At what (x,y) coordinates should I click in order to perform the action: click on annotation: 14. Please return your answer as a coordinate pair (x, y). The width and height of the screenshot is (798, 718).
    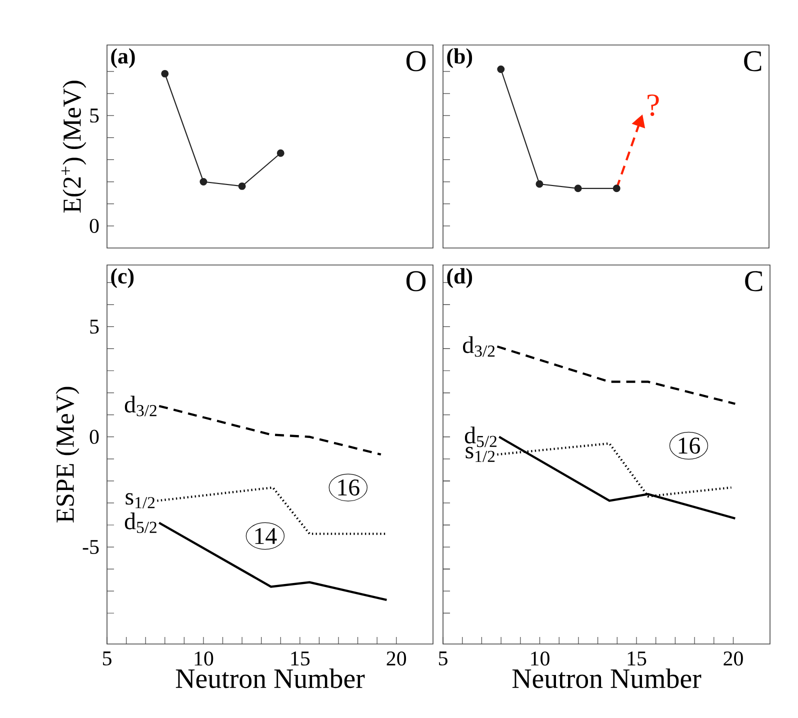
    Looking at the image, I should click on (266, 536).